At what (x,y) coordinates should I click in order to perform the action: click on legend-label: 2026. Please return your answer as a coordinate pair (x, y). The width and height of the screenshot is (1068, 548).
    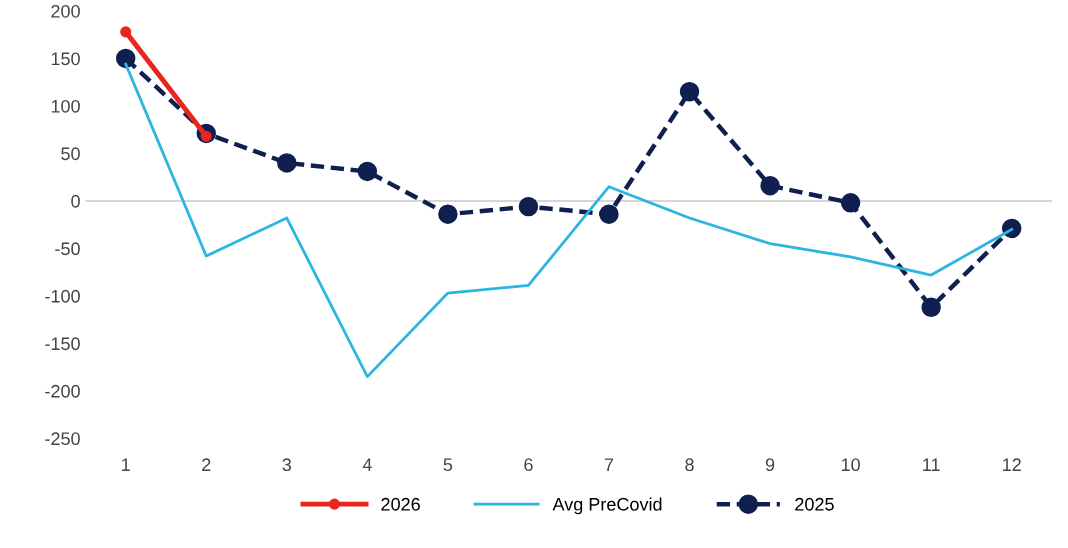
    Looking at the image, I should click on (400, 504).